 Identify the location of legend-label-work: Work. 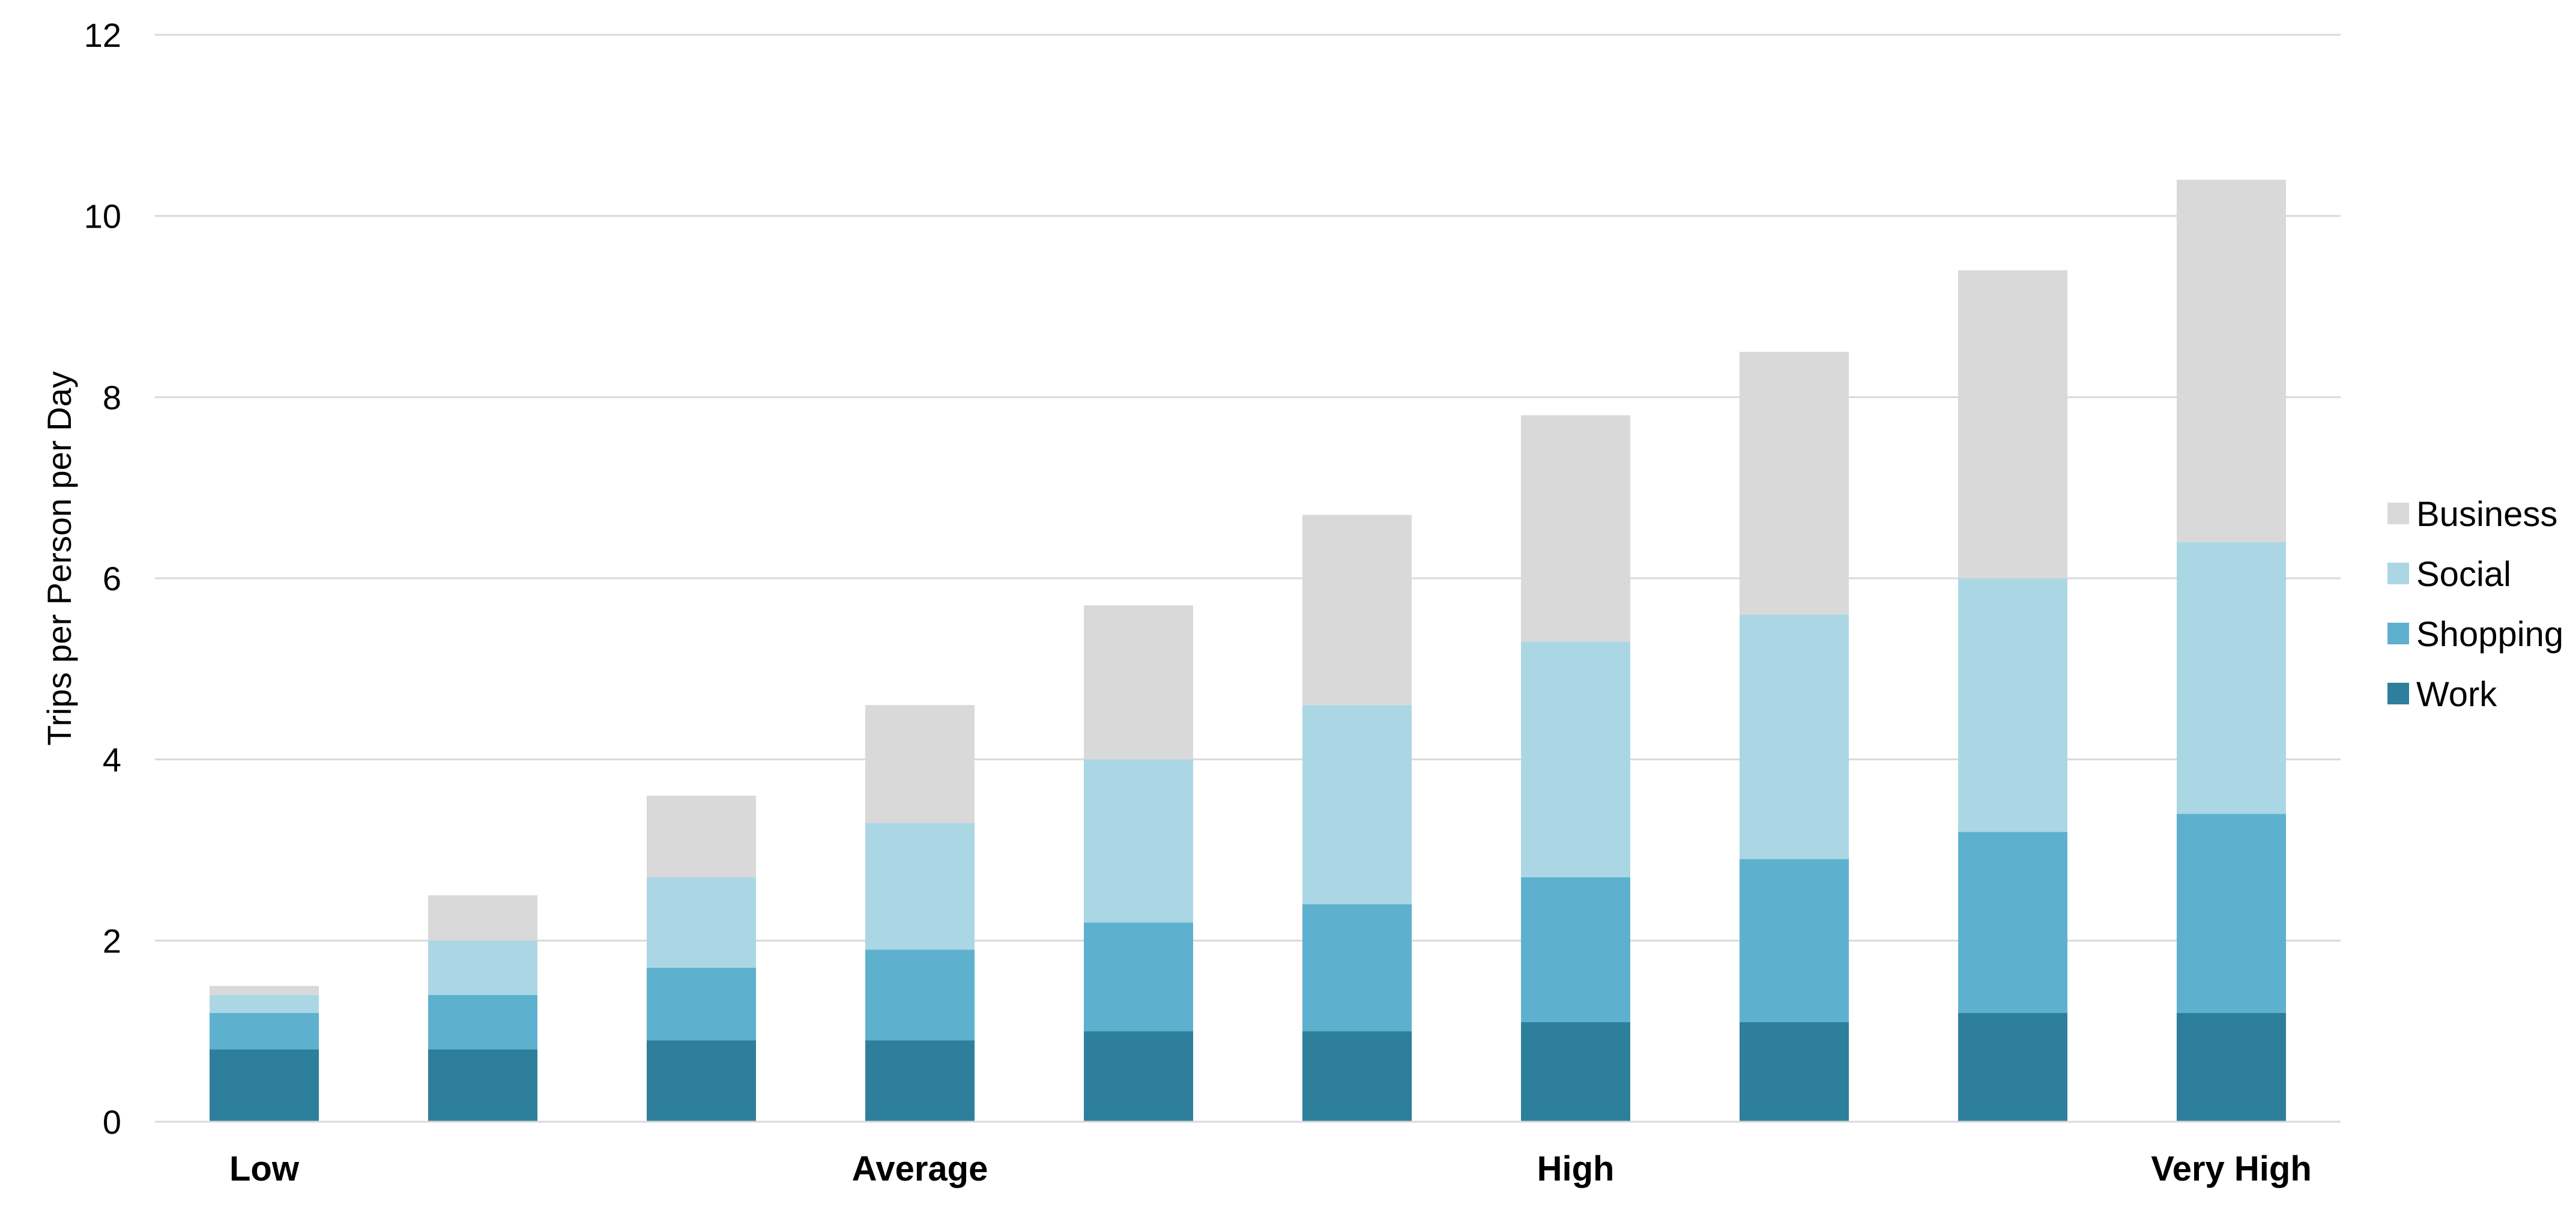
(2456, 694).